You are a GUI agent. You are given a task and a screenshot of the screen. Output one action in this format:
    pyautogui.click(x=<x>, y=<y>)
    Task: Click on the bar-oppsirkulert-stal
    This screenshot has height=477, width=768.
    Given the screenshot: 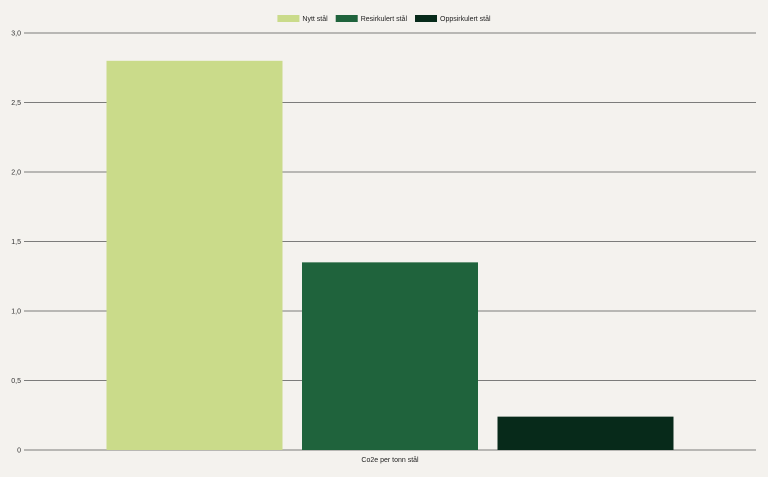 What is the action you would take?
    pyautogui.click(x=585, y=433)
    